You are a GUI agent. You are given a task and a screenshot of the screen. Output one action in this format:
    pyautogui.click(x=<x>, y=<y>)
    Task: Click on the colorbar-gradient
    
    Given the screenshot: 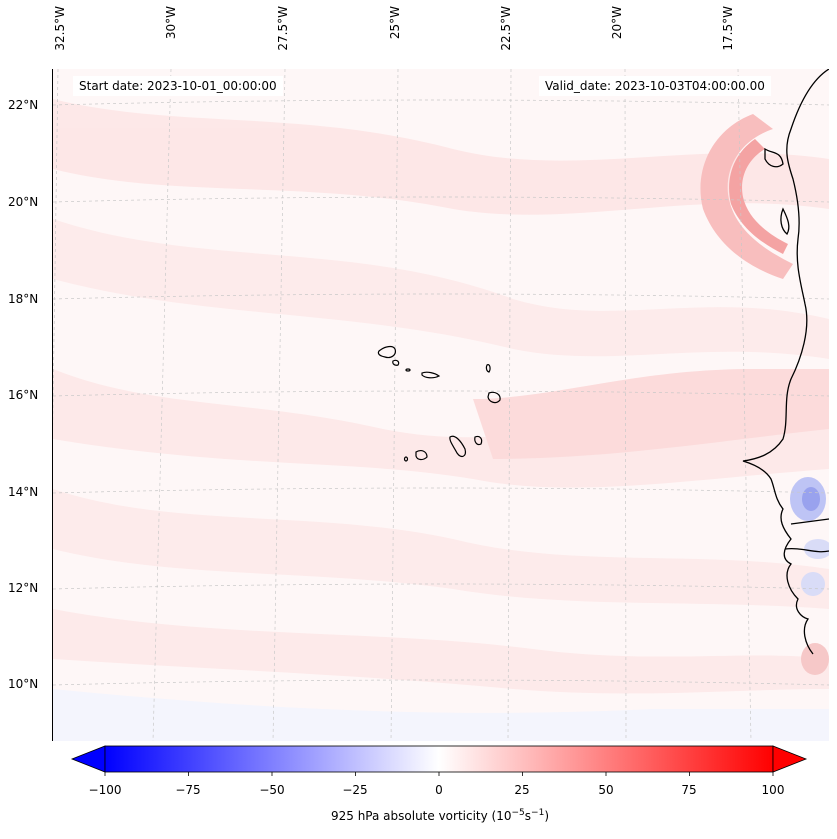 What is the action you would take?
    pyautogui.click(x=439, y=759)
    